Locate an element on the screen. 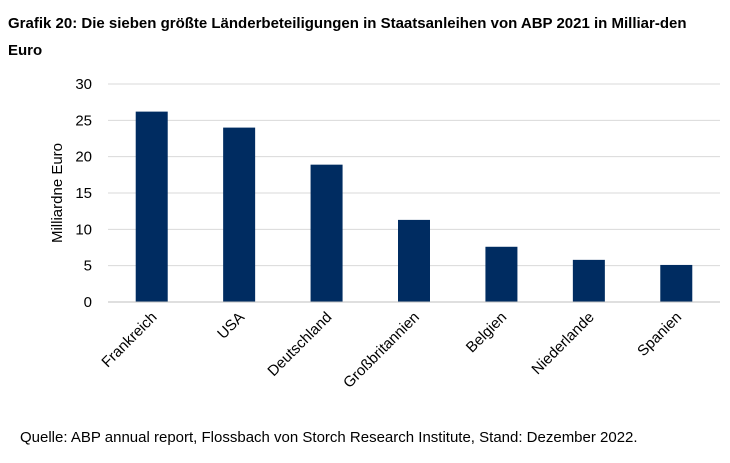 The image size is (730, 463). x-tick-label-niederlande: Niederlande is located at coordinates (562, 343).